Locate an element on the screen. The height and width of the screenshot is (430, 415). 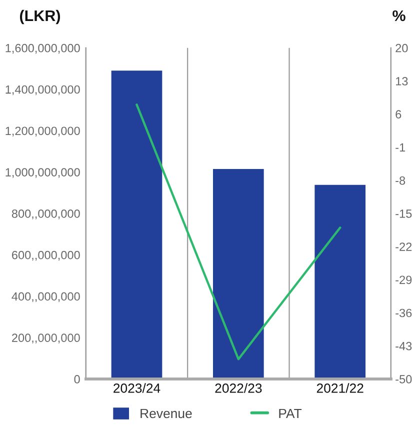
legend-label: Revenue is located at coordinates (166, 413).